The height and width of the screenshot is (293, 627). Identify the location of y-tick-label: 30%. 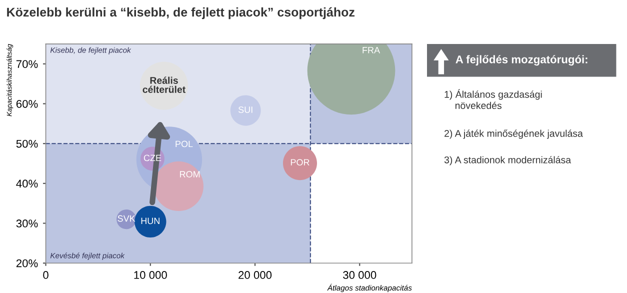
(27, 224).